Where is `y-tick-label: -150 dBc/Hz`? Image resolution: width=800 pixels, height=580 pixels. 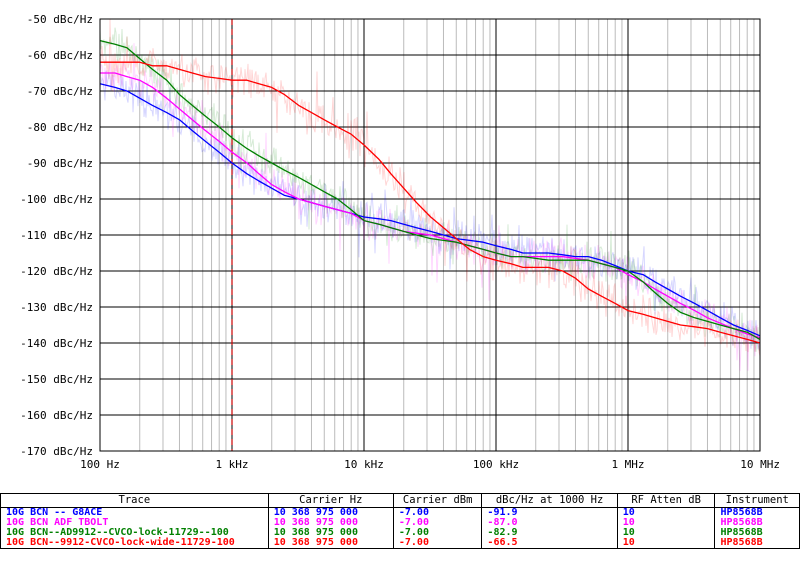
y-tick-label: -150 dBc/Hz is located at coordinates (56, 379).